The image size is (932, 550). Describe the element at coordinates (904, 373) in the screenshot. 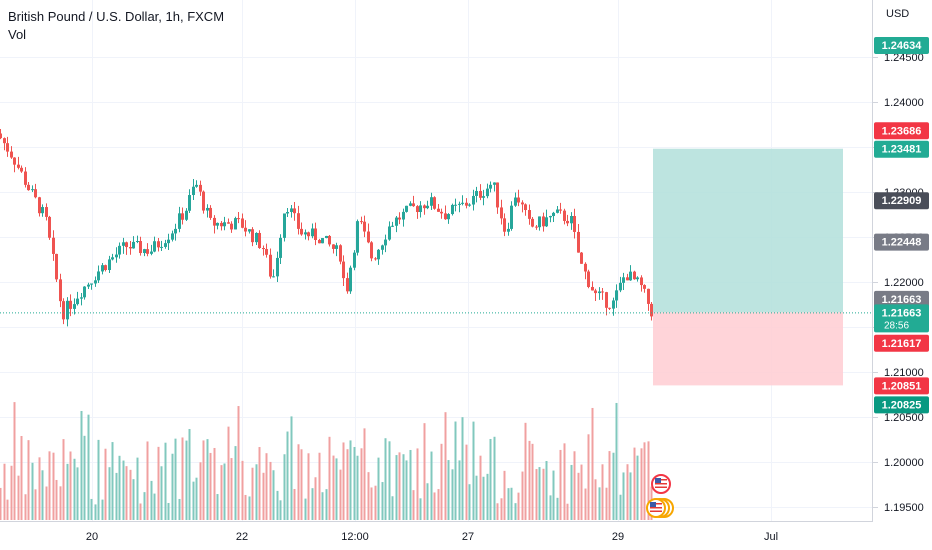

I see `price-tick-label: 1.21000` at that location.